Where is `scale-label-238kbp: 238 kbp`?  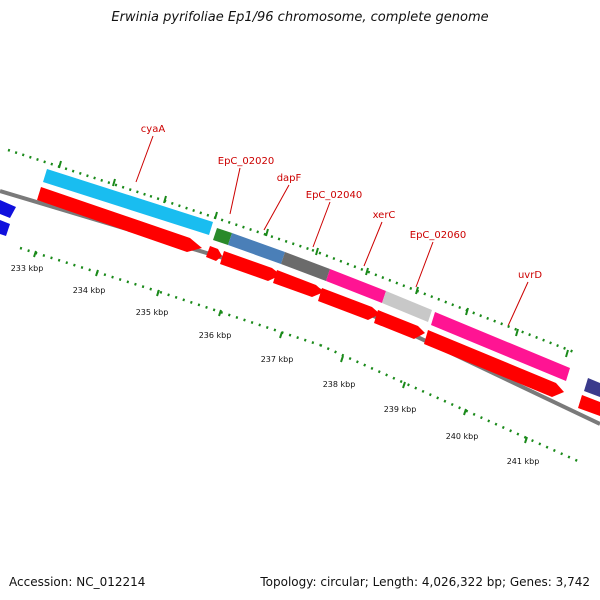
scale-label-238kbp: 238 kbp is located at coordinates (339, 384).